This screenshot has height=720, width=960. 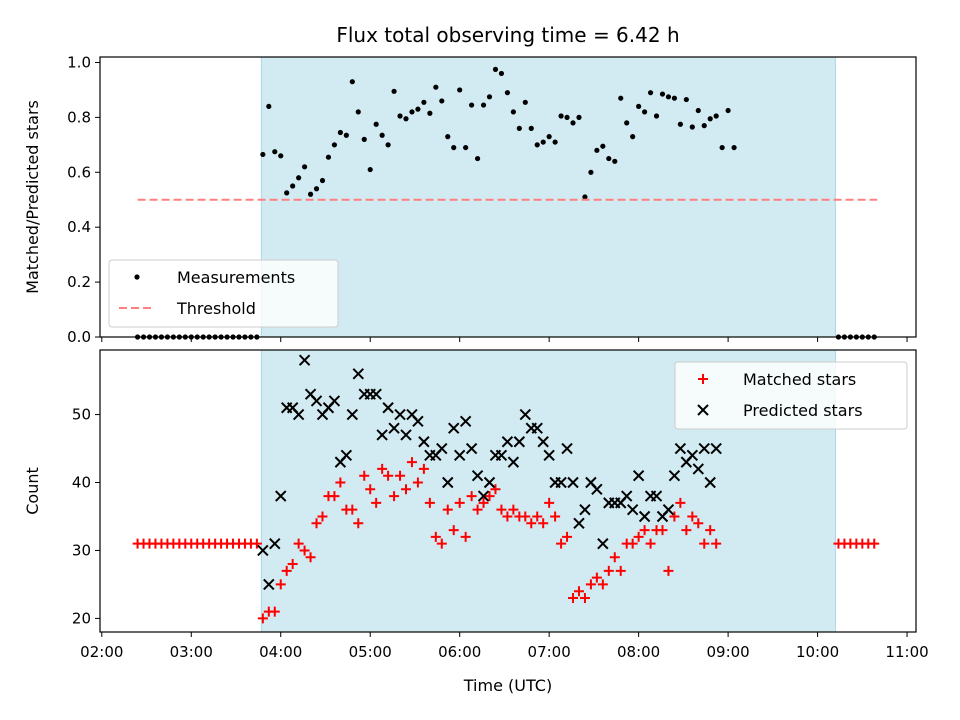 What do you see at coordinates (32, 491) in the screenshot?
I see `y-axis-label: Count` at bounding box center [32, 491].